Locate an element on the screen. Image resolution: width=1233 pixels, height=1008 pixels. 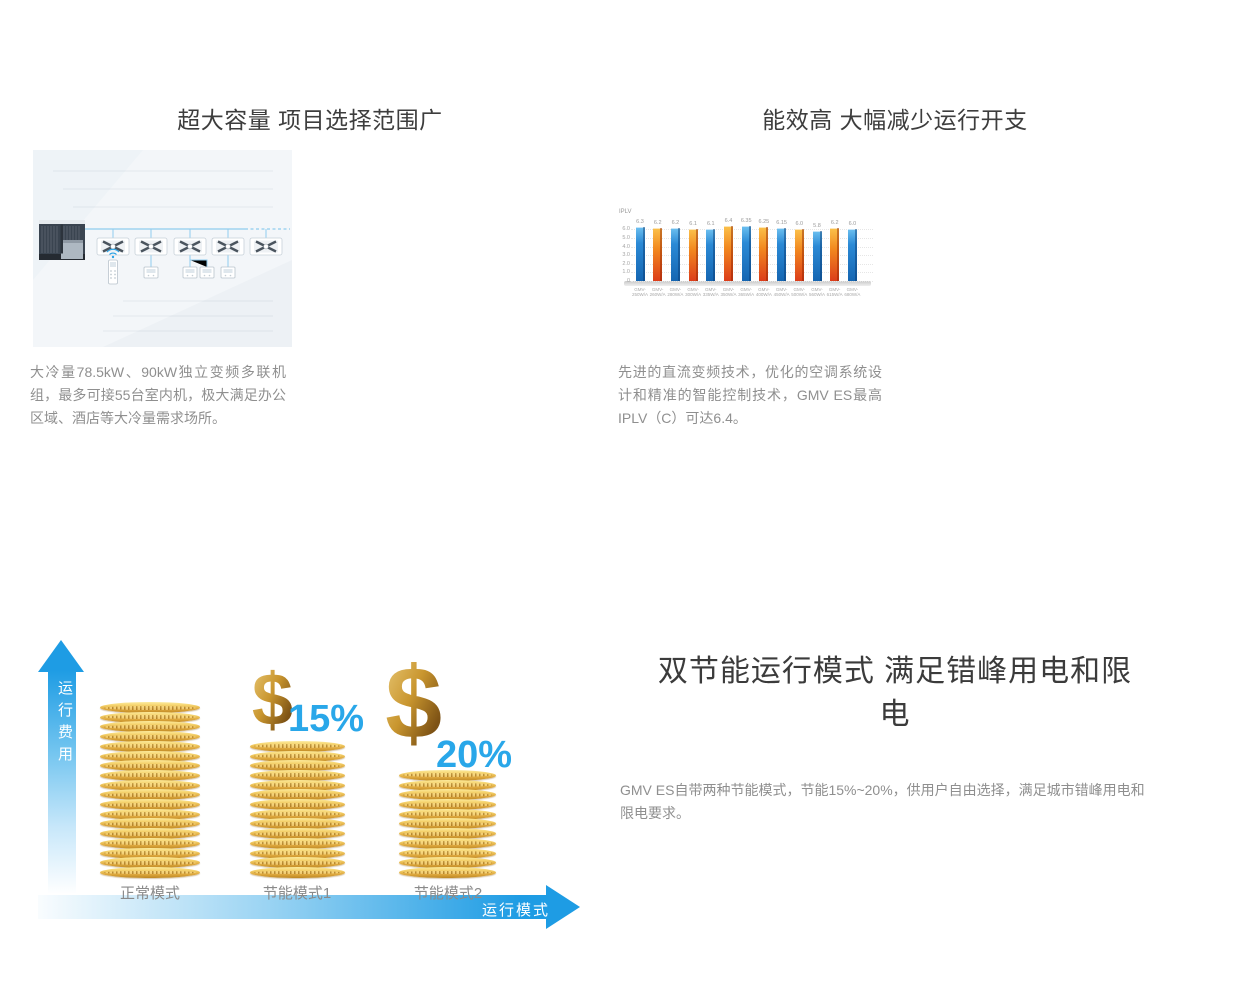
capacity-title: 超大容量 项目选择范围广 is located at coordinates (310, 120).